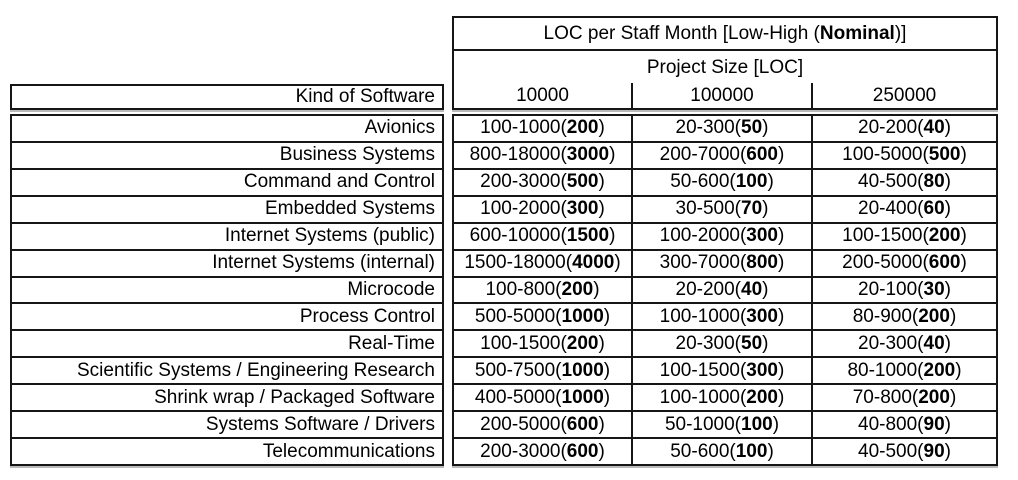 This screenshot has width=1018, height=480. Describe the element at coordinates (934, 182) in the screenshot. I see `cell-nominal: 80` at that location.